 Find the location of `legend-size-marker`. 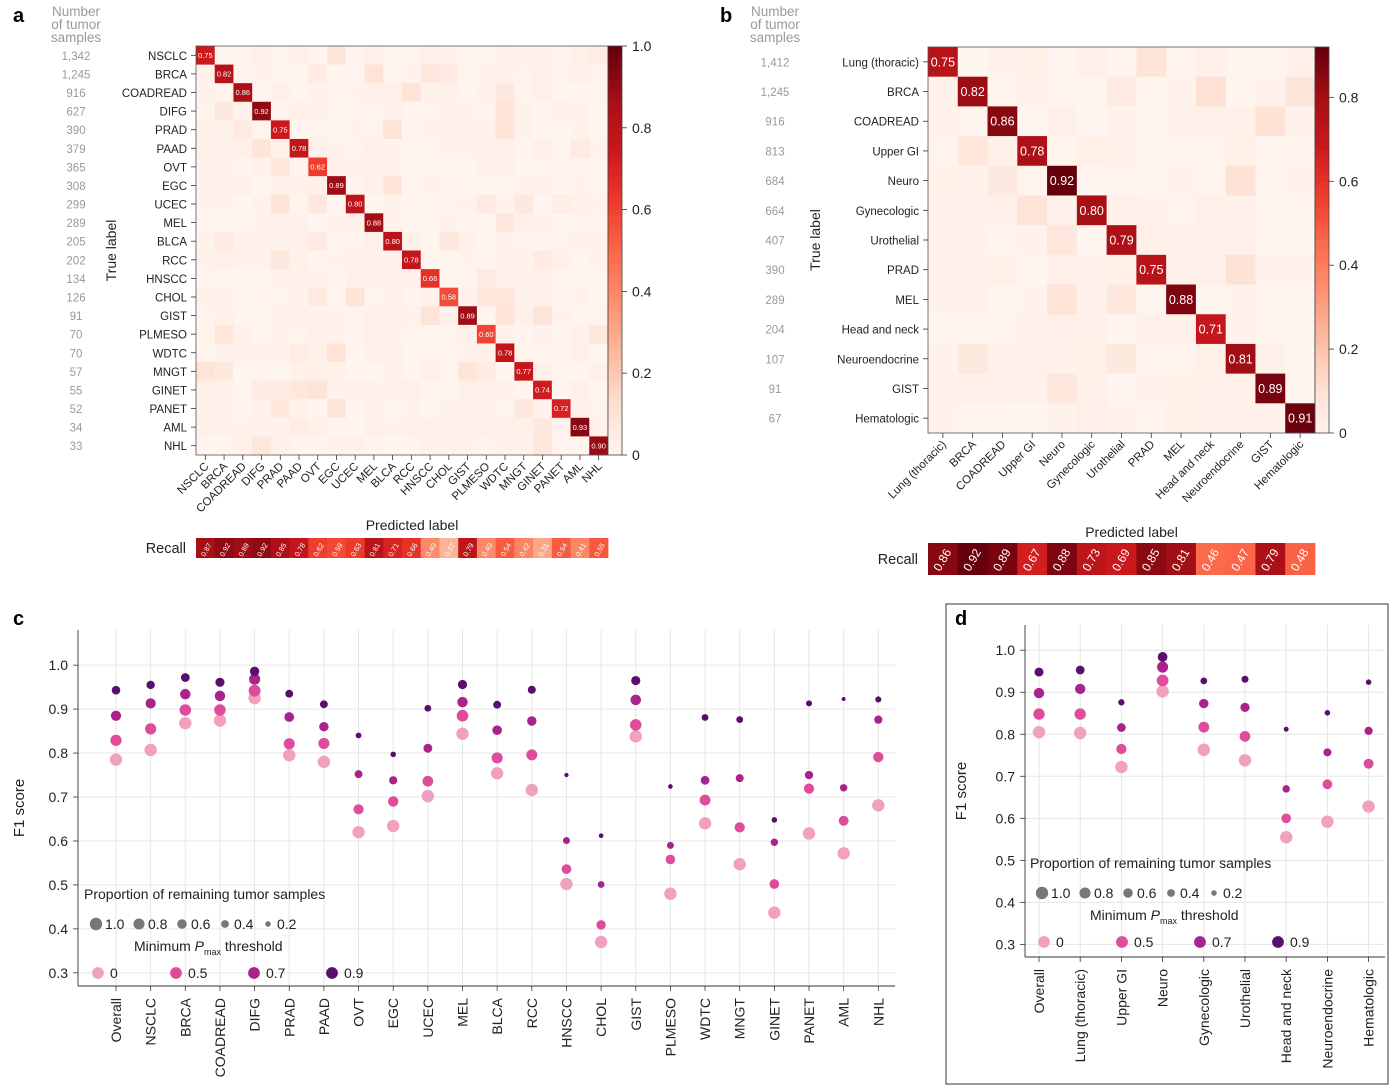

legend-size-marker is located at coordinates (1214, 893).